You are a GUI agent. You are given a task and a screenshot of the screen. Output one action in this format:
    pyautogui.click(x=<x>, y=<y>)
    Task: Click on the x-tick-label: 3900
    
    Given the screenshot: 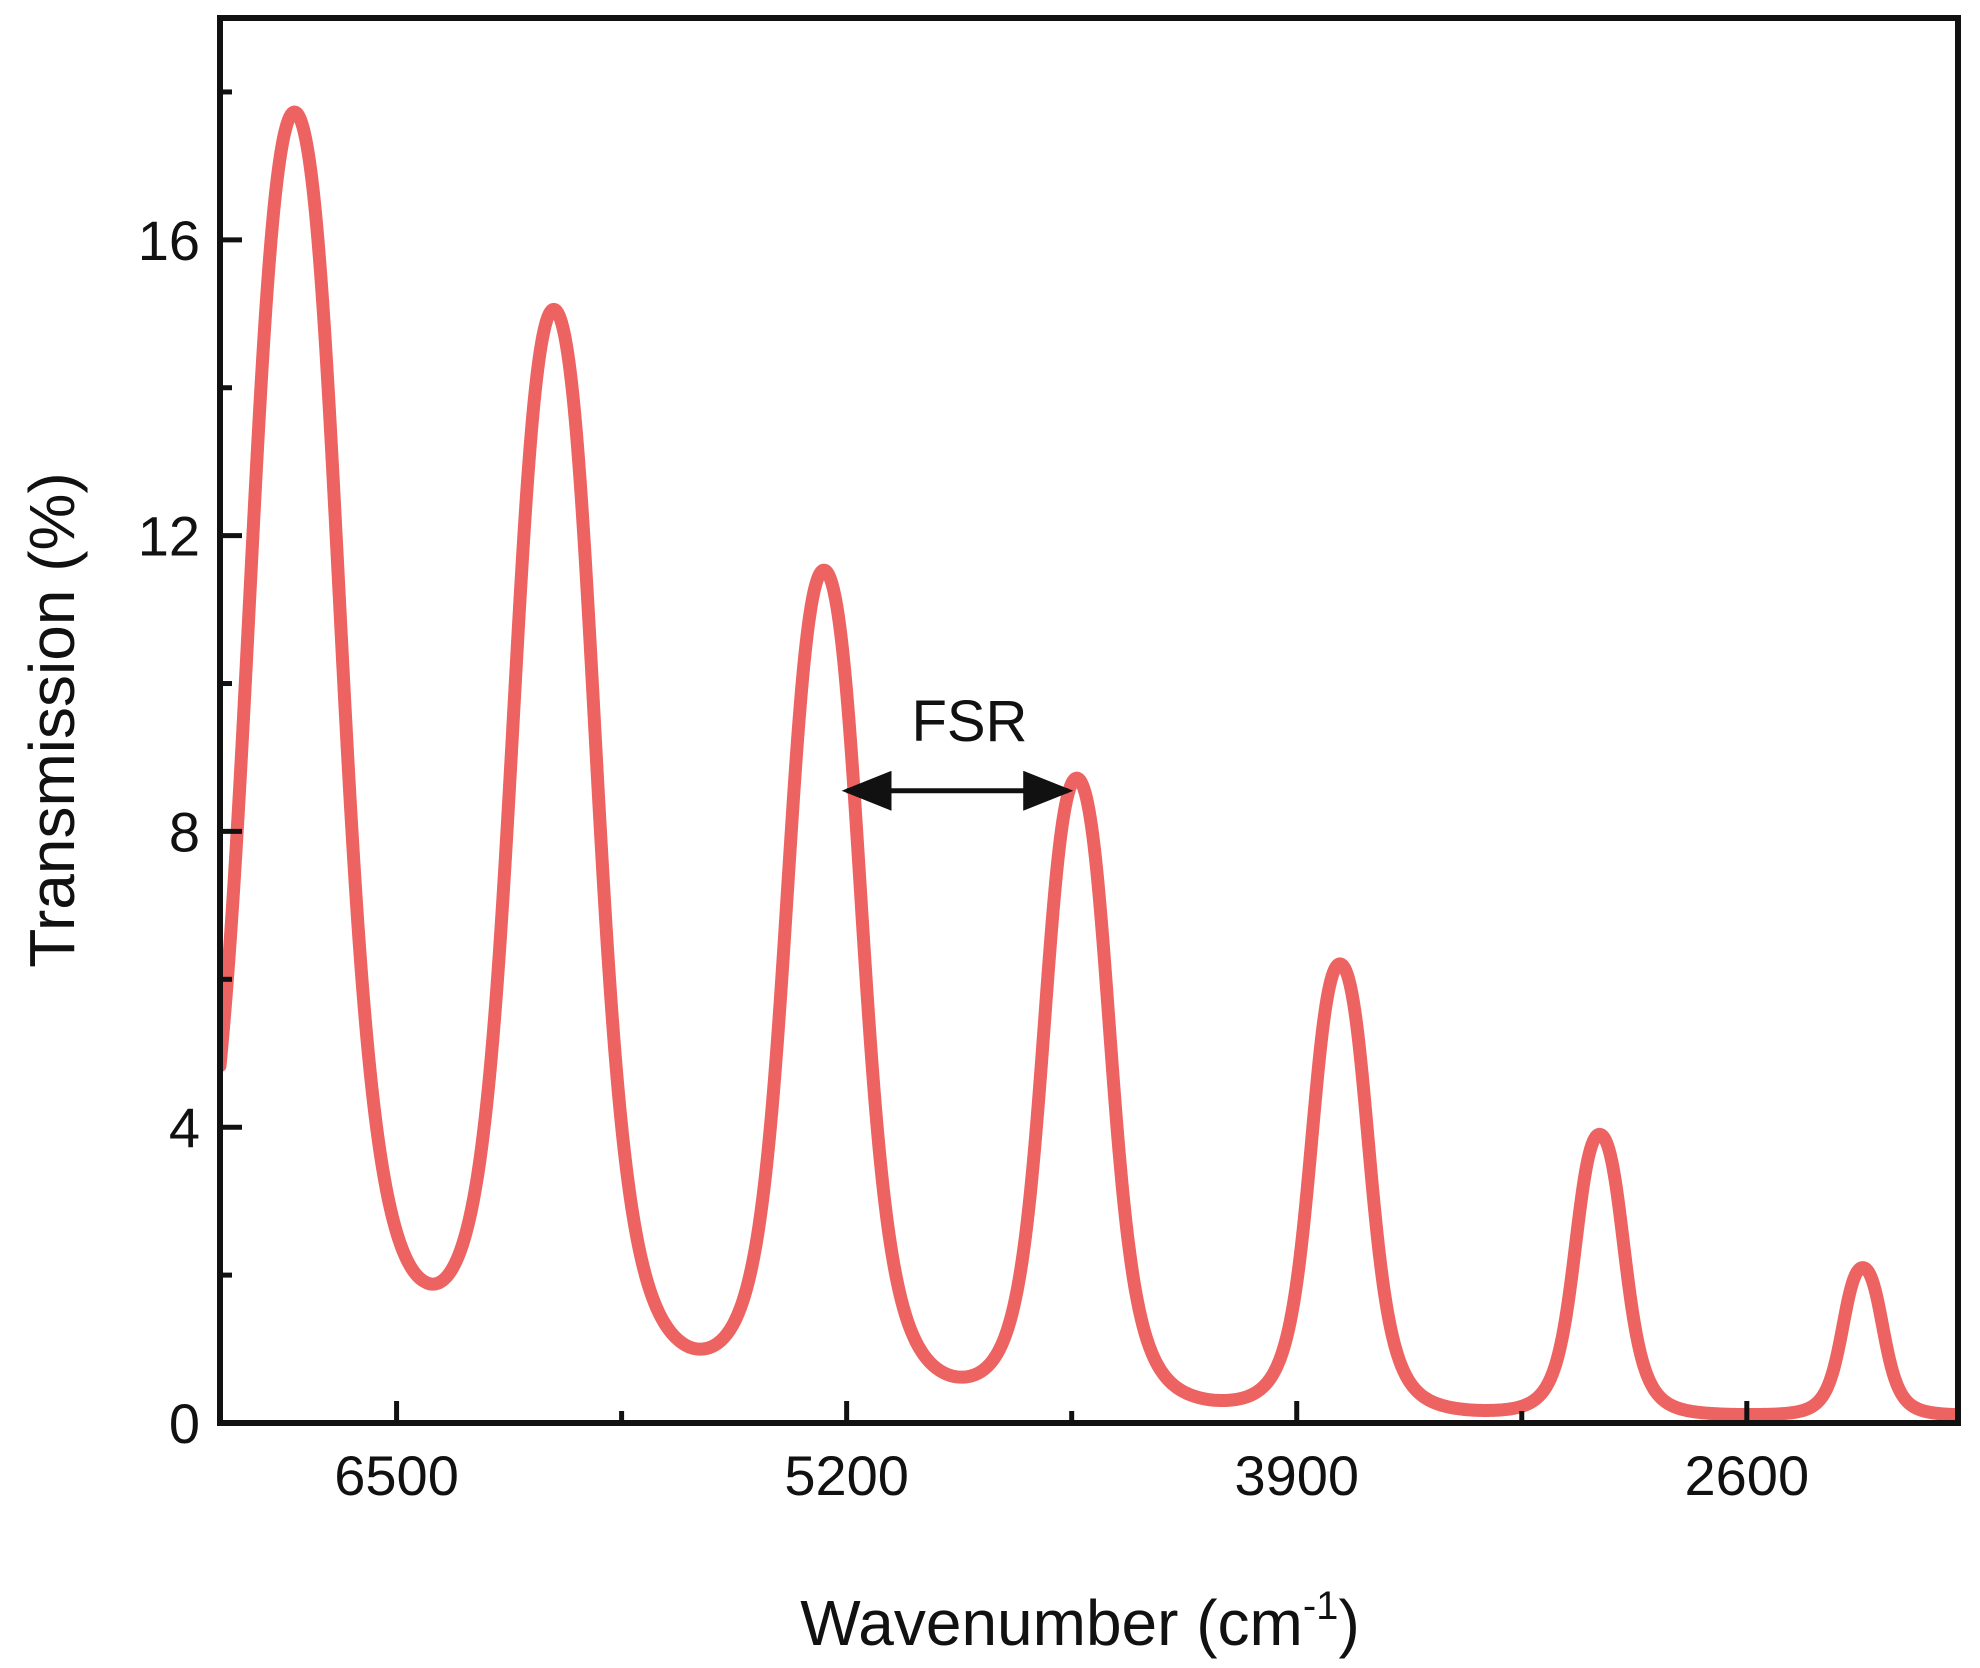 What is the action you would take?
    pyautogui.click(x=1296, y=1475)
    